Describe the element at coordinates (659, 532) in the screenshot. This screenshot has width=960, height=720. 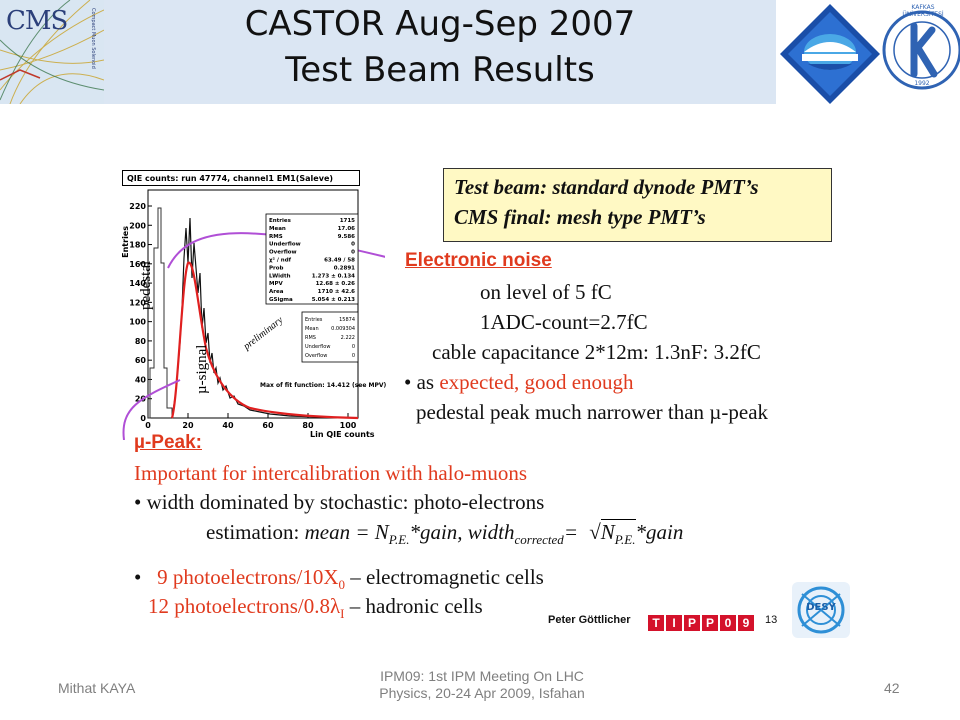
I see `est-formula4: *gain` at that location.